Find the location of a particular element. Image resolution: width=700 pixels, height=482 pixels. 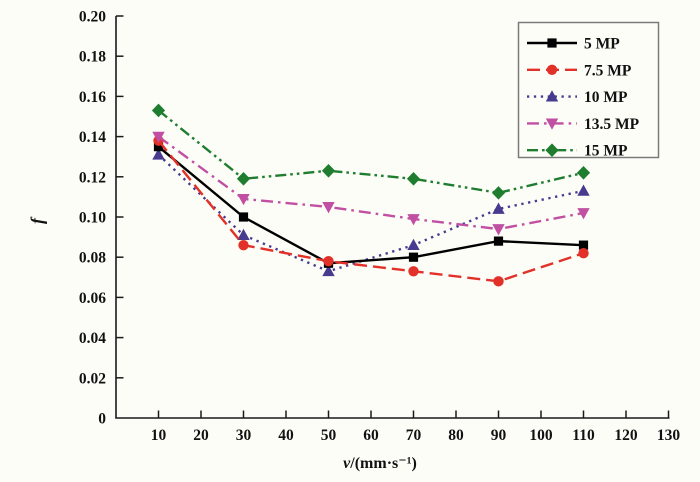

y-tick-label: 0.16 is located at coordinates (92, 97).